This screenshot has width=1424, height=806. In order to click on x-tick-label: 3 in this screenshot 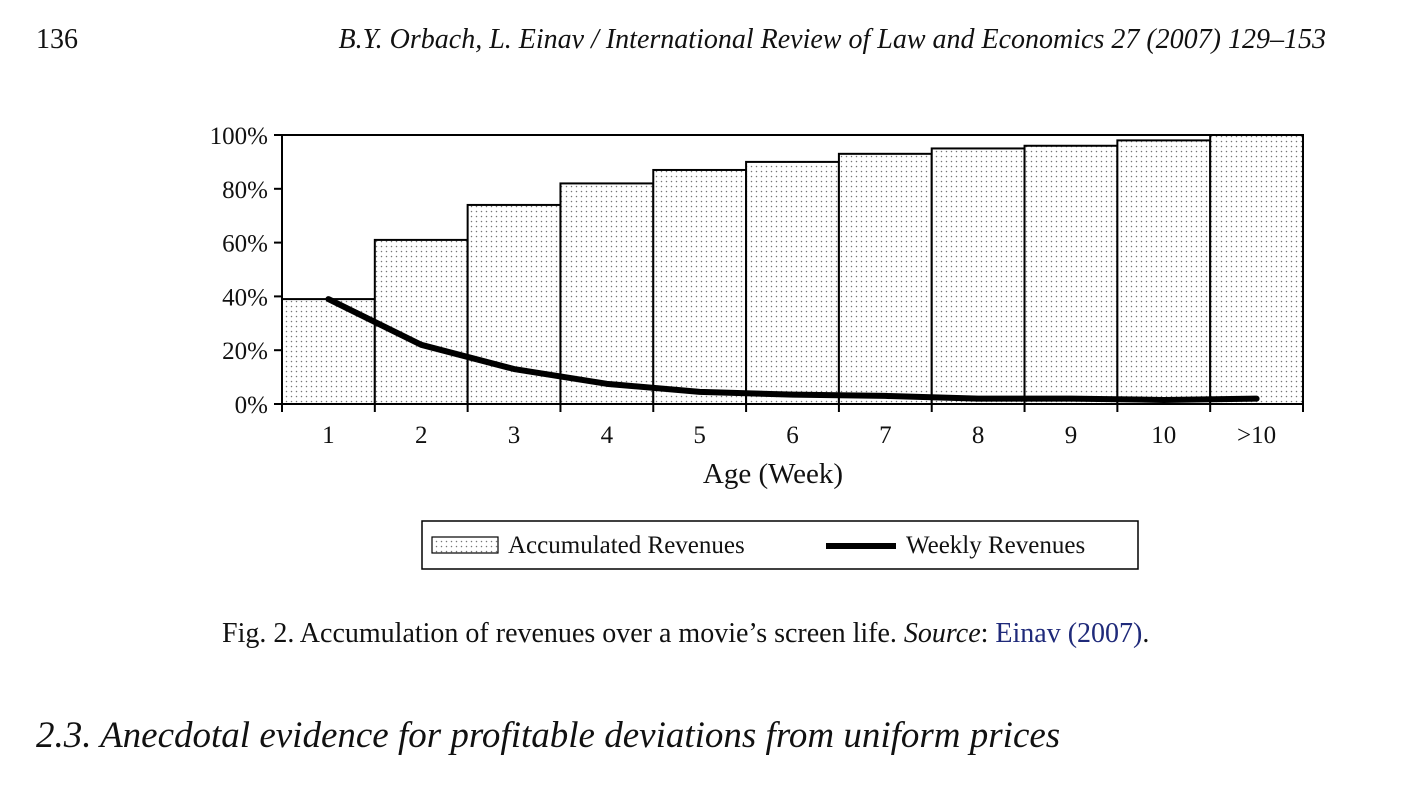, I will do `click(514, 435)`.